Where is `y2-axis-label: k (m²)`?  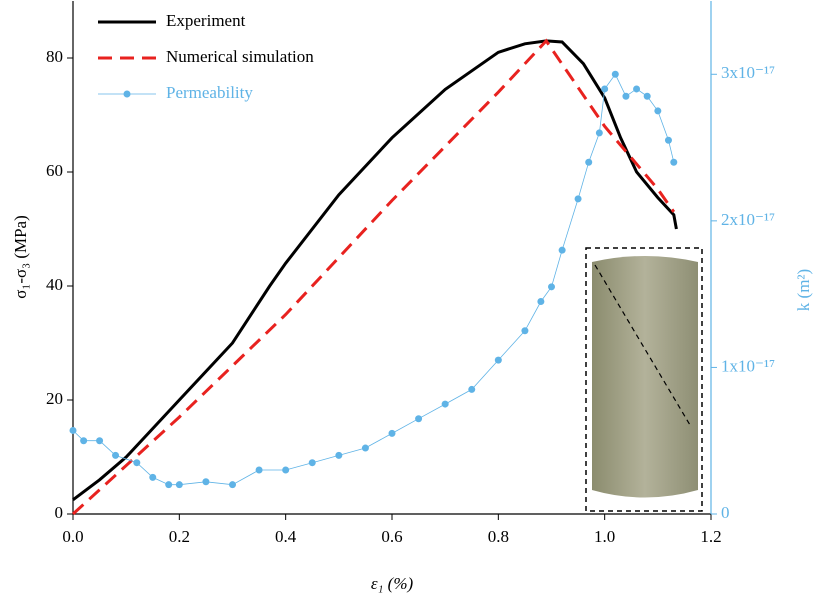
y2-axis-label: k (m²) is located at coordinates (803, 290).